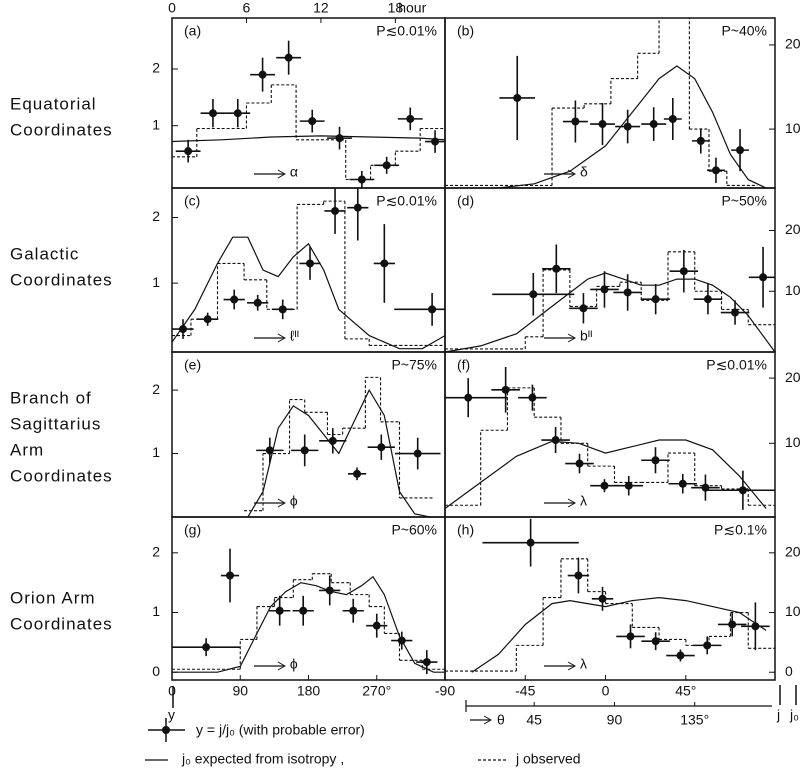 This screenshot has height=772, width=807. What do you see at coordinates (51, 397) in the screenshot?
I see `row-label: Branch of` at bounding box center [51, 397].